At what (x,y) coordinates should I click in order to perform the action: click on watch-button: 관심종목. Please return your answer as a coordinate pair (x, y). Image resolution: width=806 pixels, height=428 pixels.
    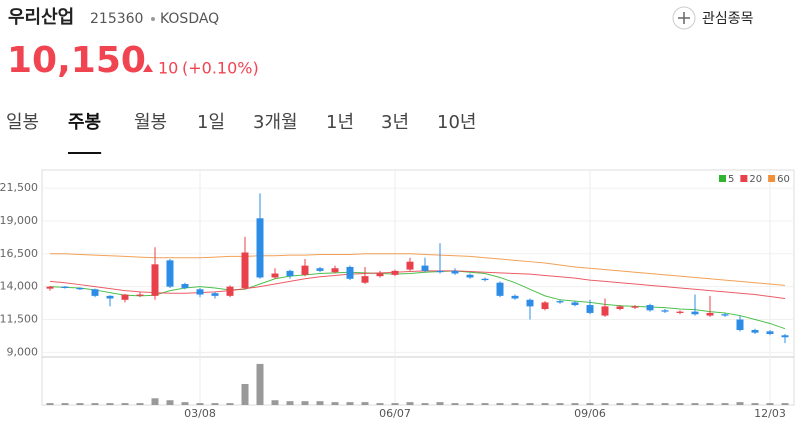
    Looking at the image, I should click on (728, 19).